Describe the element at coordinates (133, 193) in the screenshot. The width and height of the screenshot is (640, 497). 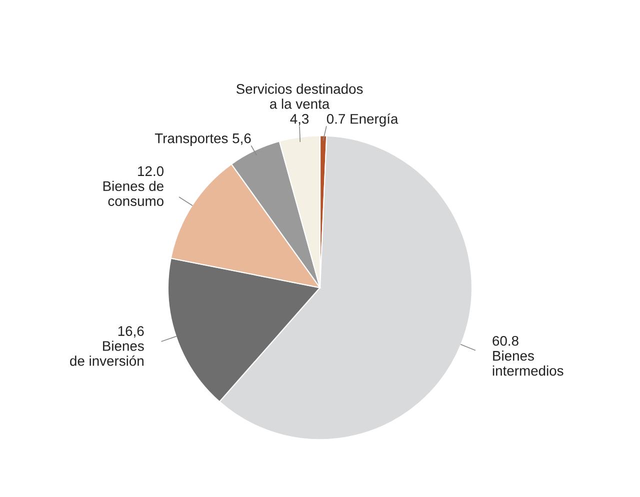
I see `slice-label: Bienes de consumo` at that location.